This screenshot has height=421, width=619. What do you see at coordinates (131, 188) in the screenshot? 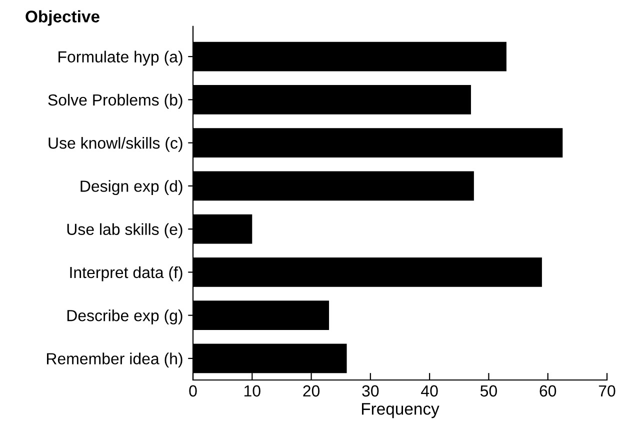
I see `y-tick-label: Design exp (d)` at bounding box center [131, 188].